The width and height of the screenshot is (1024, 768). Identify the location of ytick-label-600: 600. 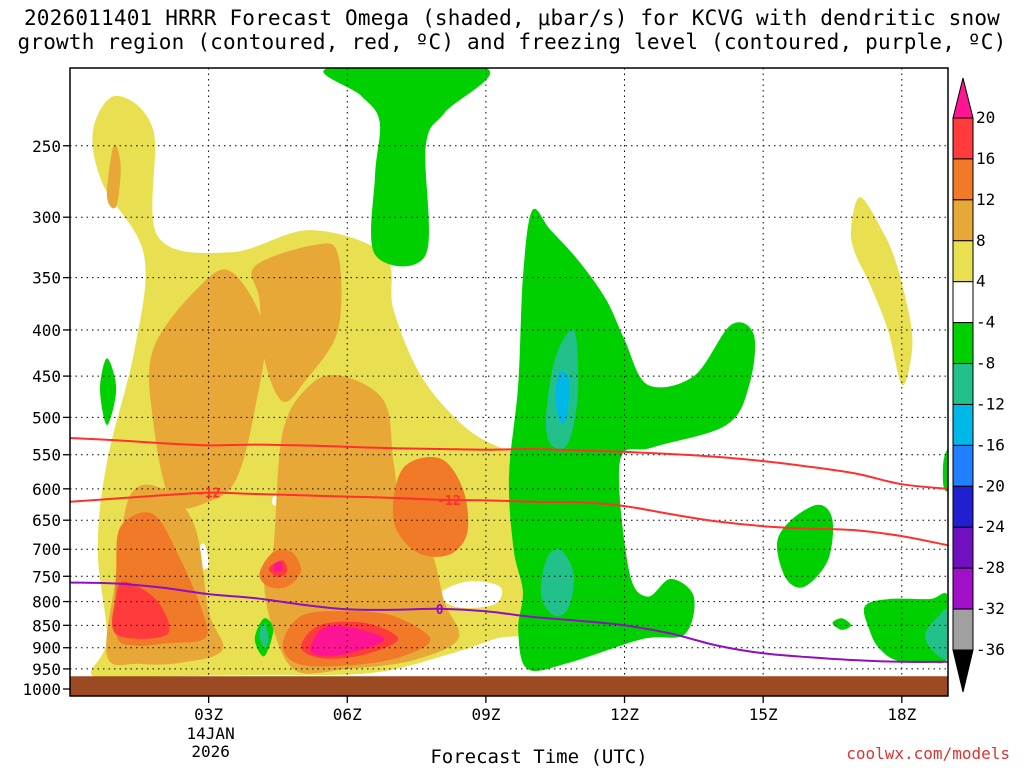
(46, 489).